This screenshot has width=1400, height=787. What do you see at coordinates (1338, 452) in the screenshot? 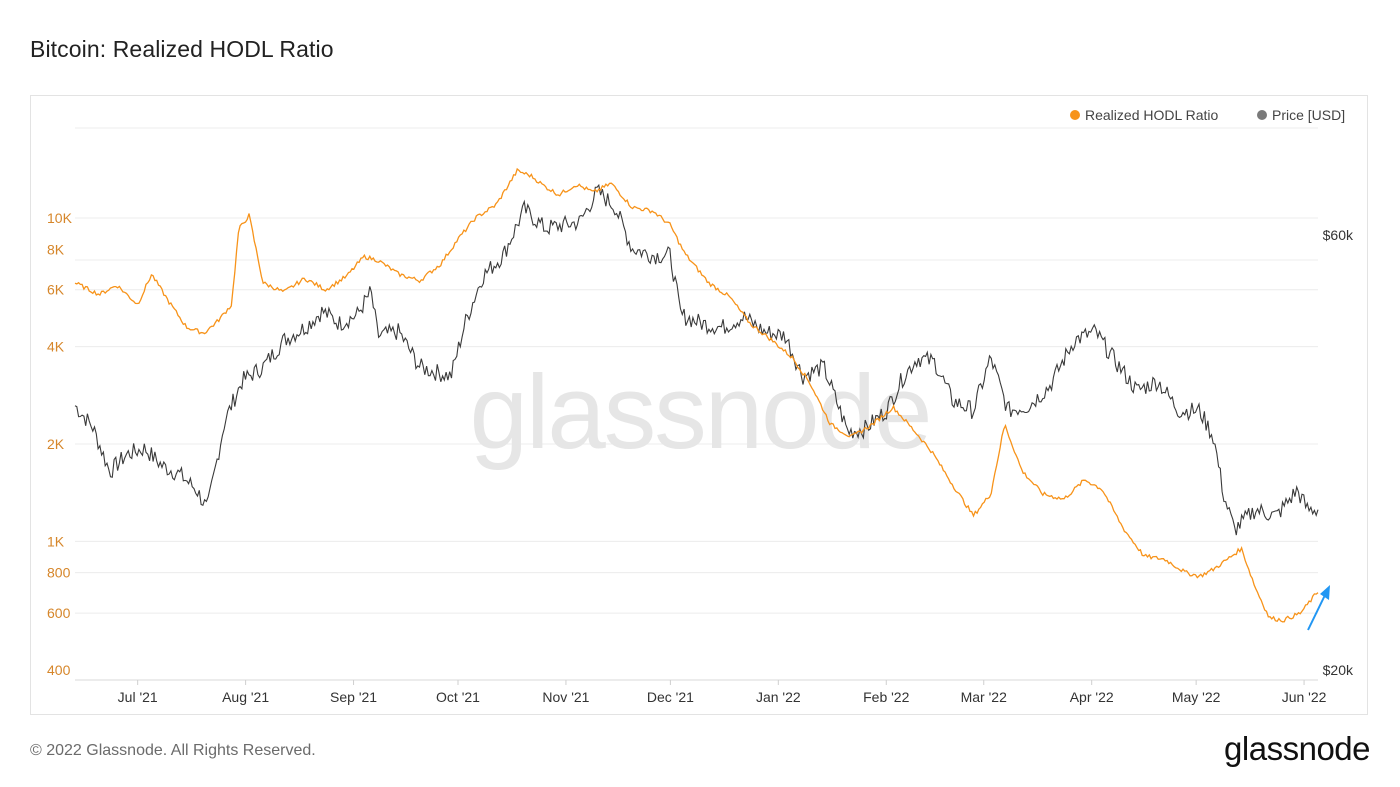
I see `right-axis-ticks: $20k $60k` at bounding box center [1338, 452].